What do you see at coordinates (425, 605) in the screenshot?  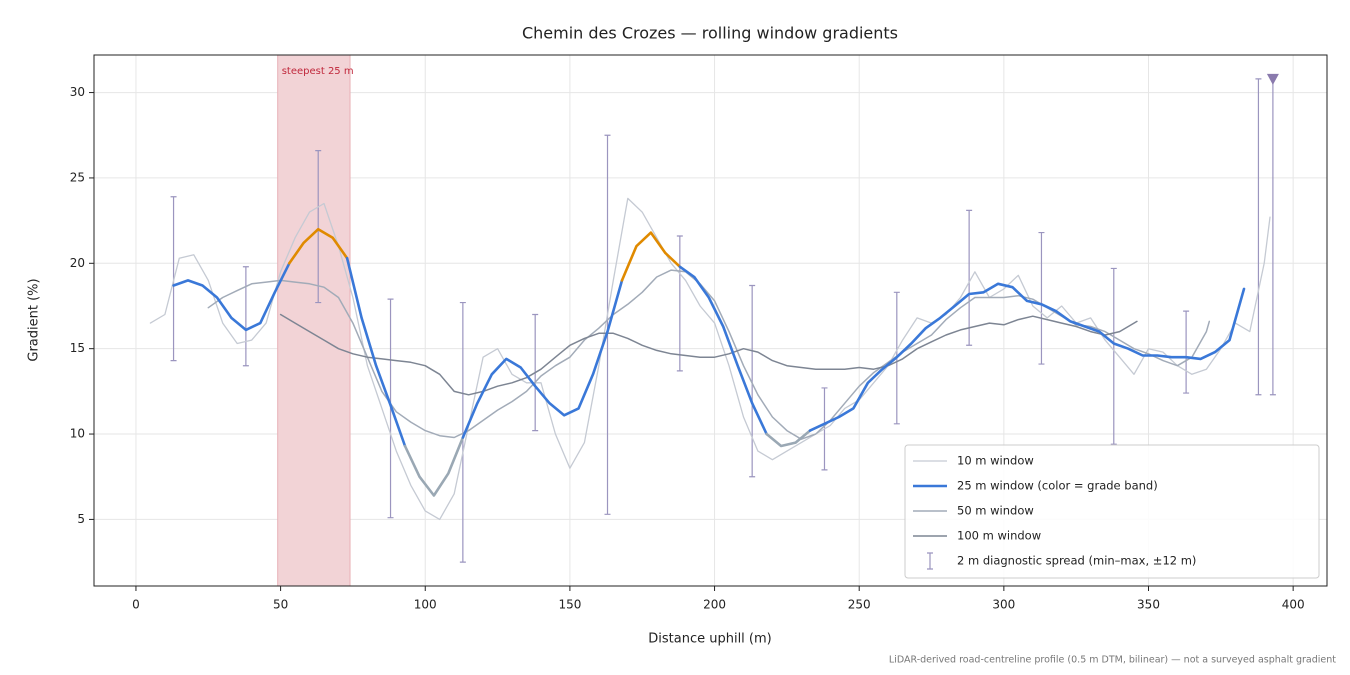 I see `x-tick-label: 100` at bounding box center [425, 605].